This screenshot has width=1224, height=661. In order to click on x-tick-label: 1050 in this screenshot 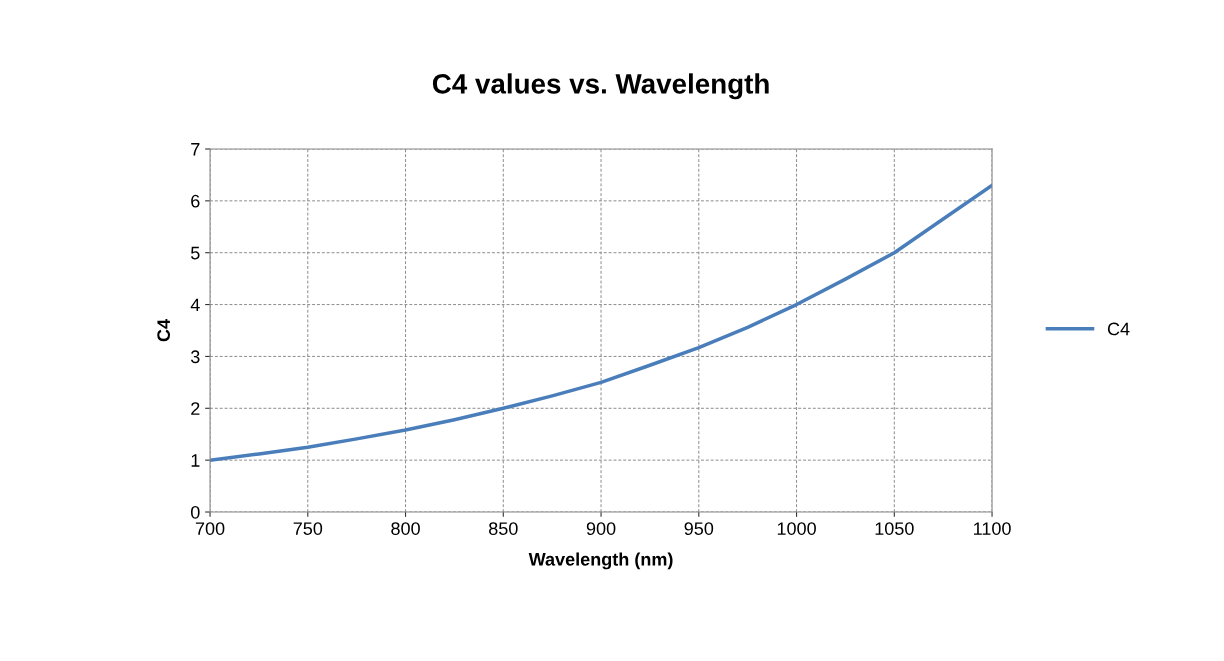, I will do `click(894, 528)`.